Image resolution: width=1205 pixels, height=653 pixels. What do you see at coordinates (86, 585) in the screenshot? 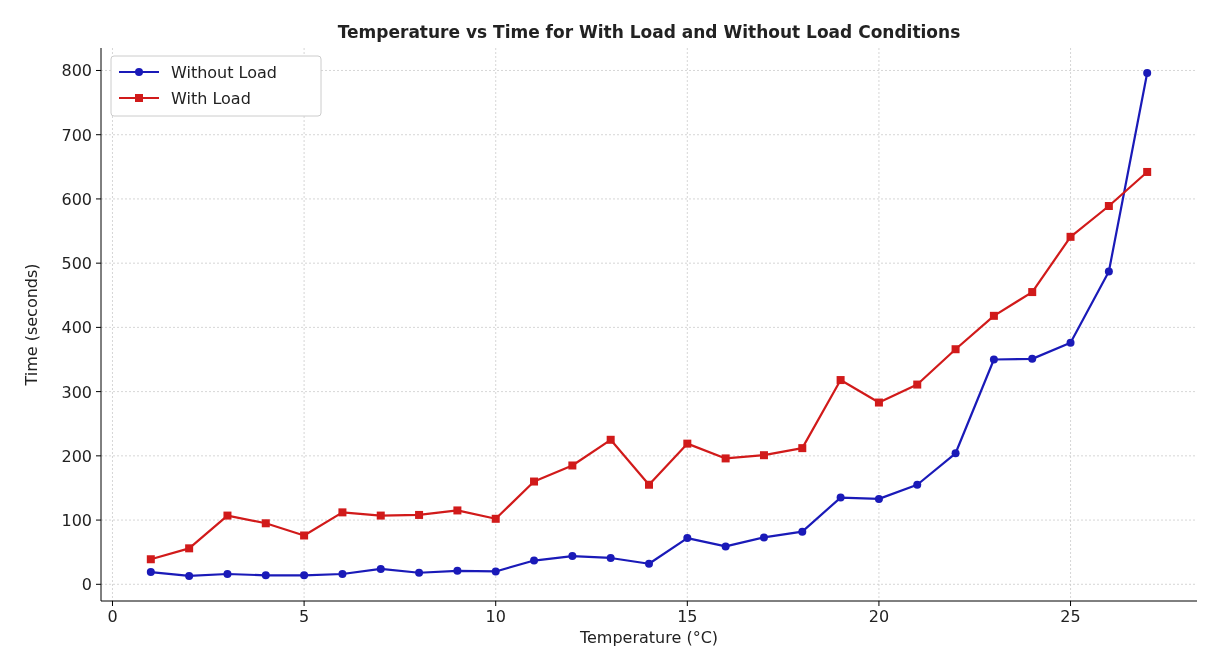
I see `y-tick-label: 0` at bounding box center [86, 585].